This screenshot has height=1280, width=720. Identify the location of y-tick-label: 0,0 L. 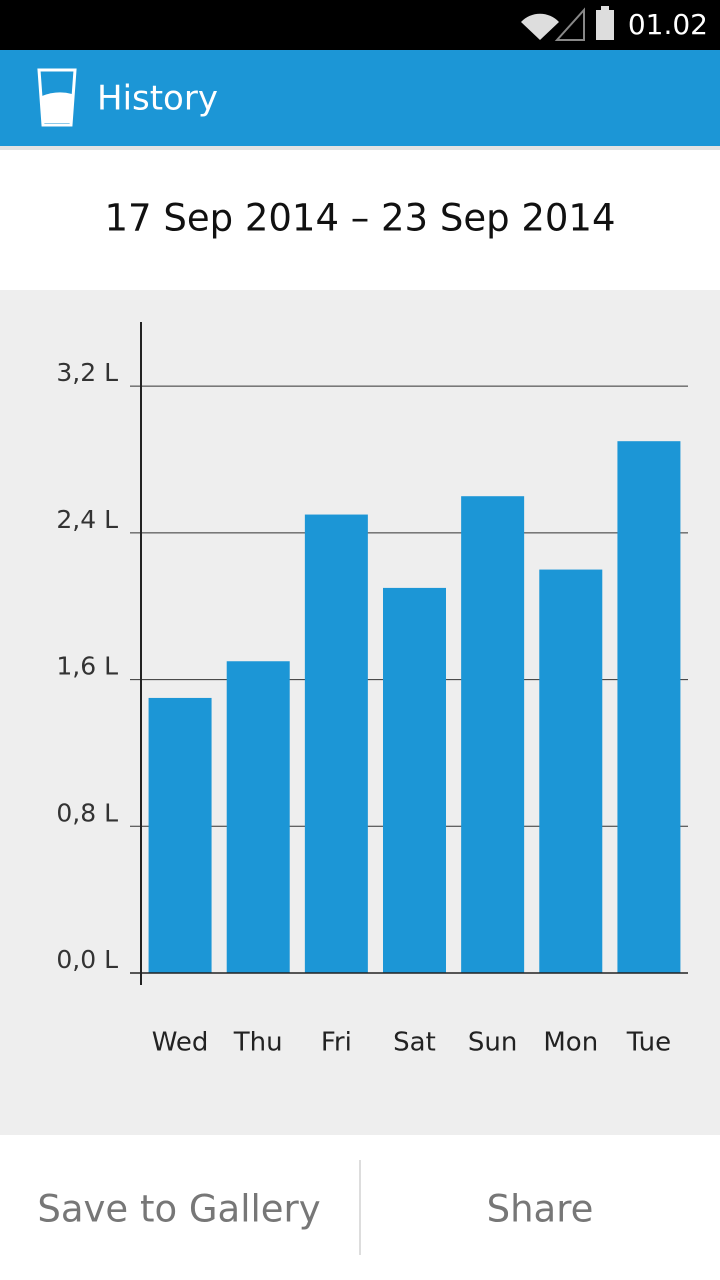
(87, 959).